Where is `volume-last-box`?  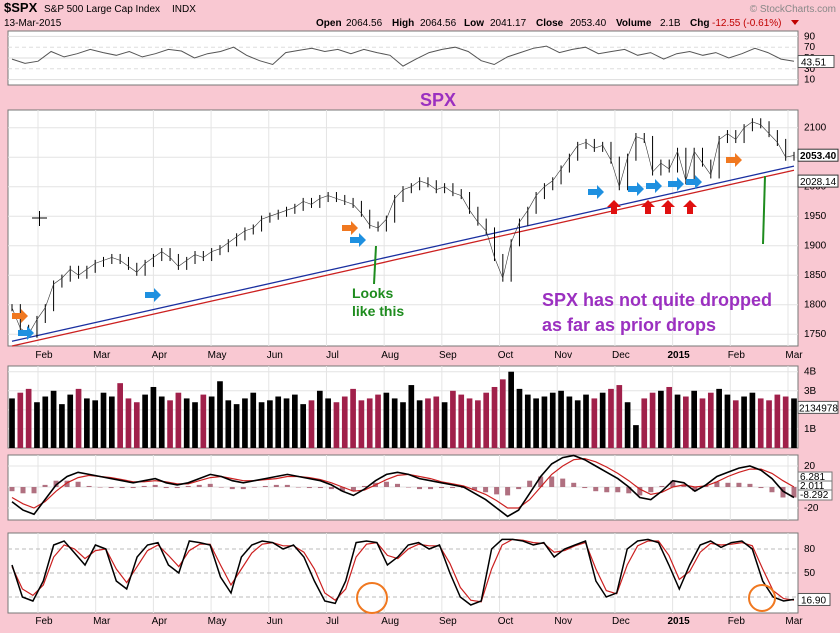
volume-last-box is located at coordinates (818, 407).